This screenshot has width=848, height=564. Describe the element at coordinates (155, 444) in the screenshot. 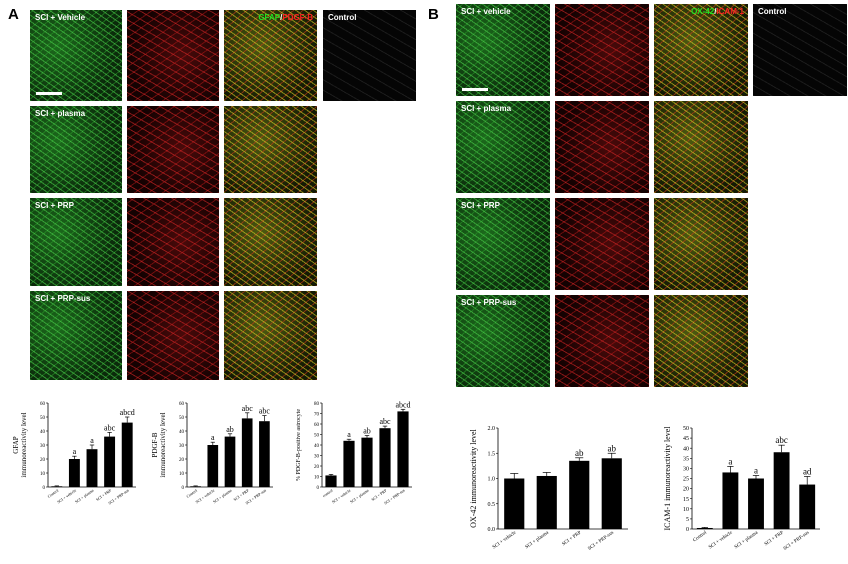

I see `y-axis-label: PDGF-B` at that location.